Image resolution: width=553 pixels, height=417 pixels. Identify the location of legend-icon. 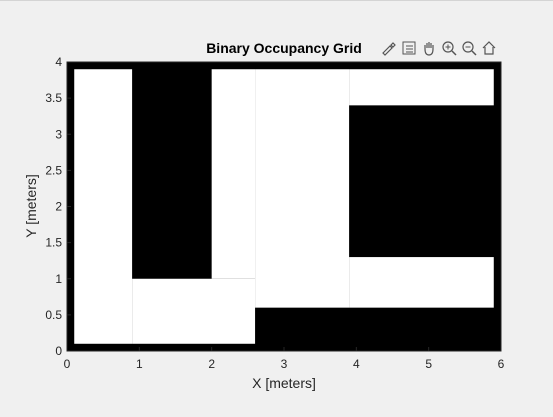
(409, 48).